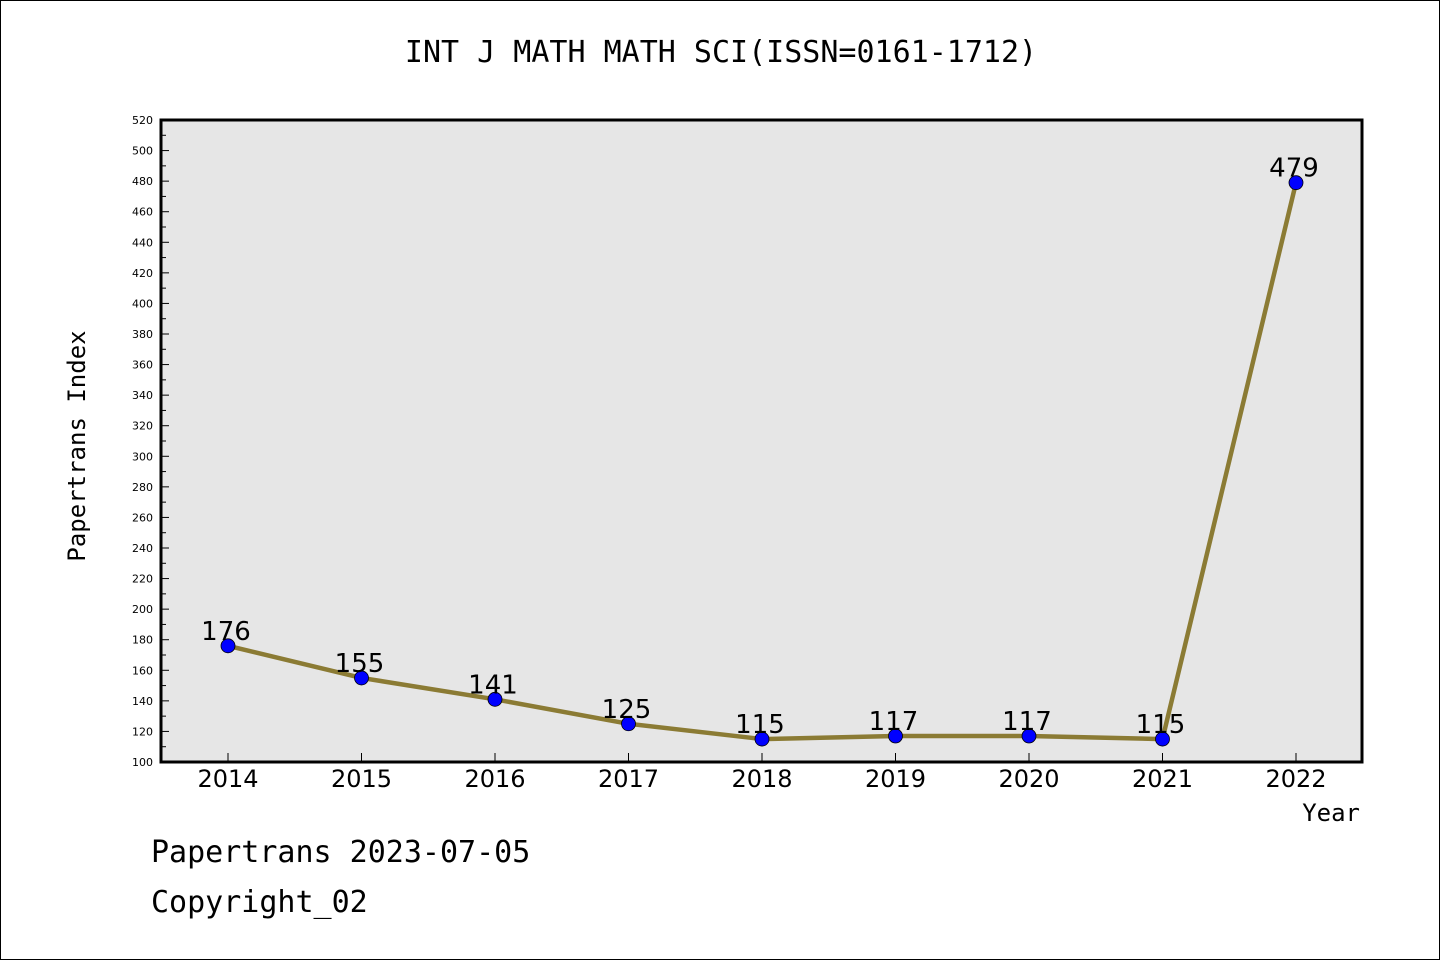 This screenshot has width=1440, height=960. Describe the element at coordinates (142, 731) in the screenshot. I see `y-tick-label: 120` at that location.